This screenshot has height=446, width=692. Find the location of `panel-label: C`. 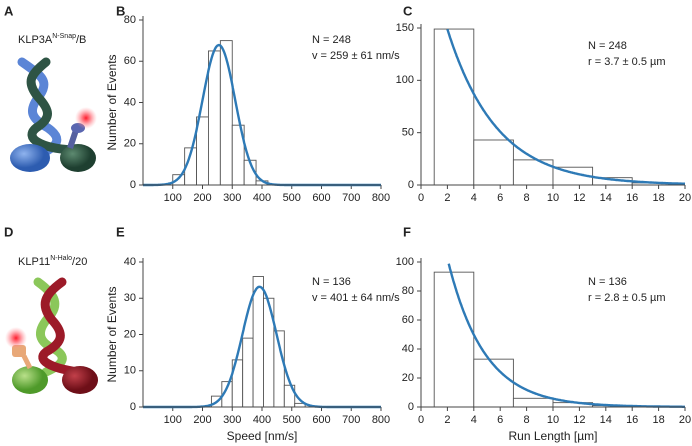

panel-label: C is located at coordinates (408, 10).